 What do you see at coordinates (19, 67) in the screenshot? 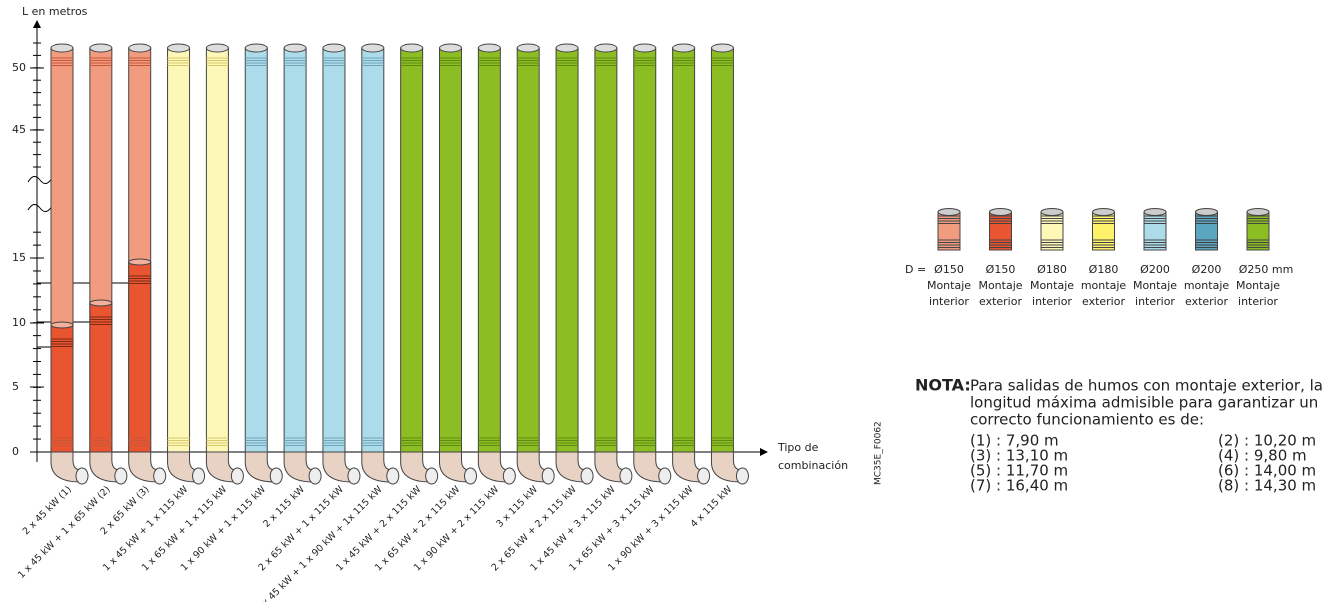
I see `y-tick-label: 50` at bounding box center [19, 67].